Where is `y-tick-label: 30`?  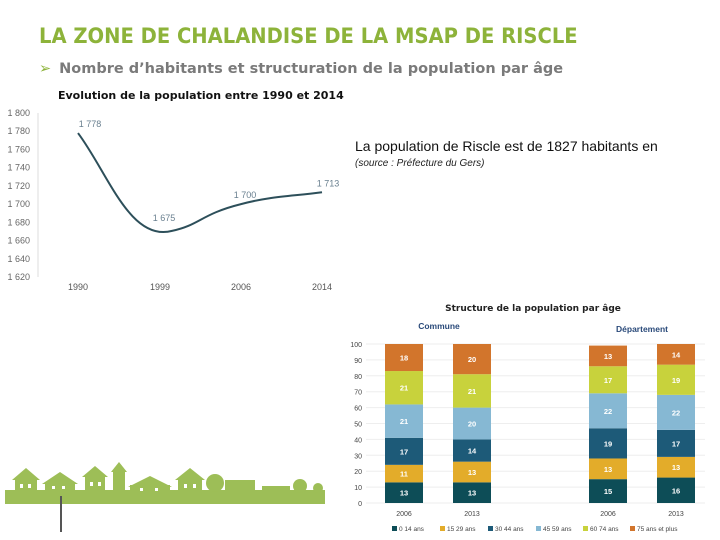 y-tick-label: 30 is located at coordinates (358, 456).